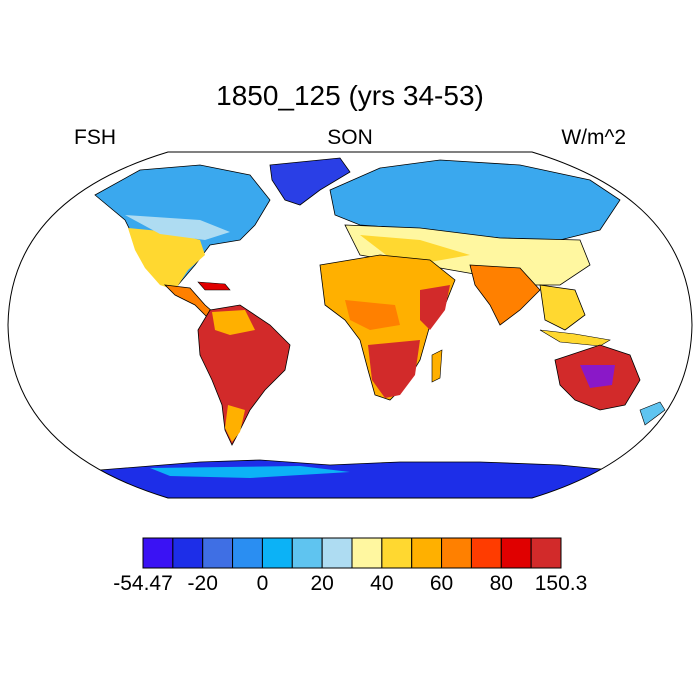  What do you see at coordinates (382, 583) in the screenshot?
I see `colorbar-tick-label: 40` at bounding box center [382, 583].